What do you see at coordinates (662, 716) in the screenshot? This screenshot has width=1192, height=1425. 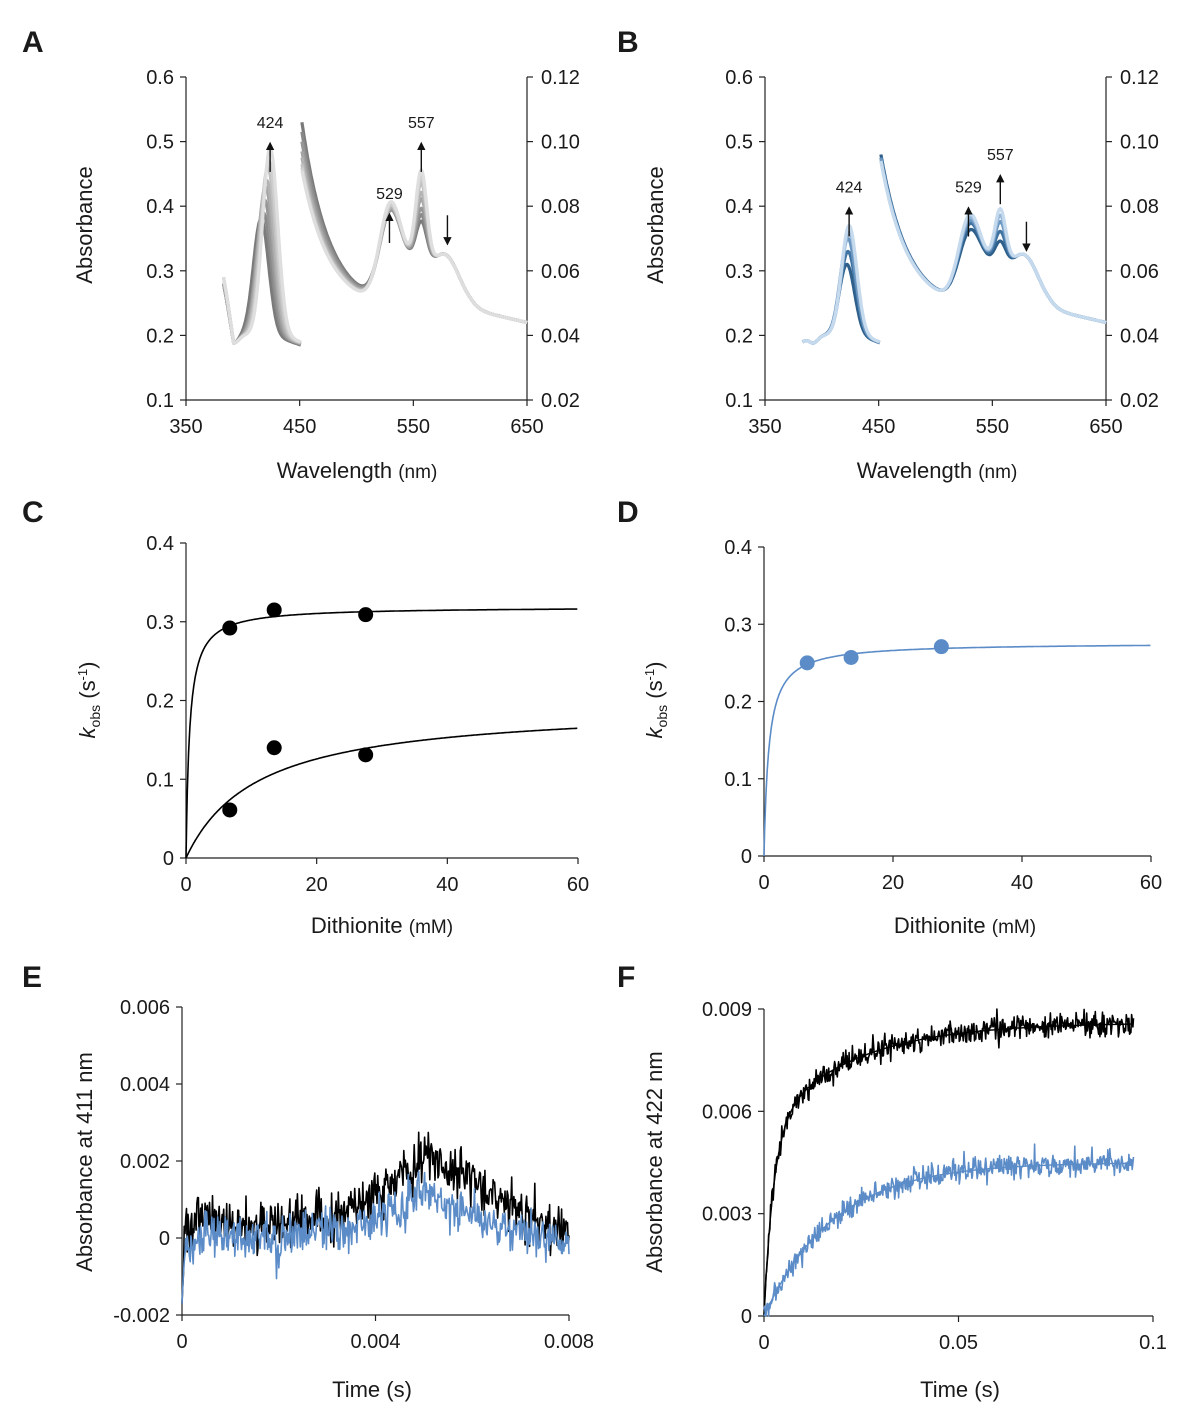 I see `panel-d-y-axis-sub: obs` at bounding box center [662, 716].